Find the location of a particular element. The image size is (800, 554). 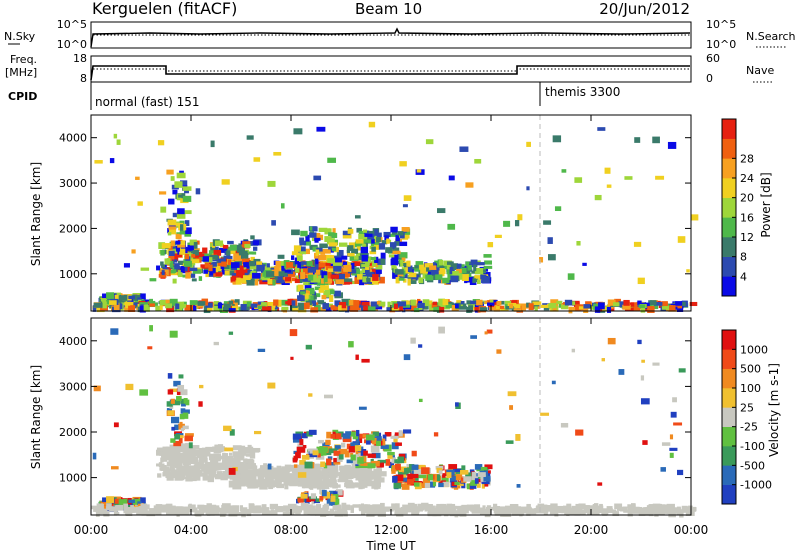

colorbar-swatch is located at coordinates (729, 207).